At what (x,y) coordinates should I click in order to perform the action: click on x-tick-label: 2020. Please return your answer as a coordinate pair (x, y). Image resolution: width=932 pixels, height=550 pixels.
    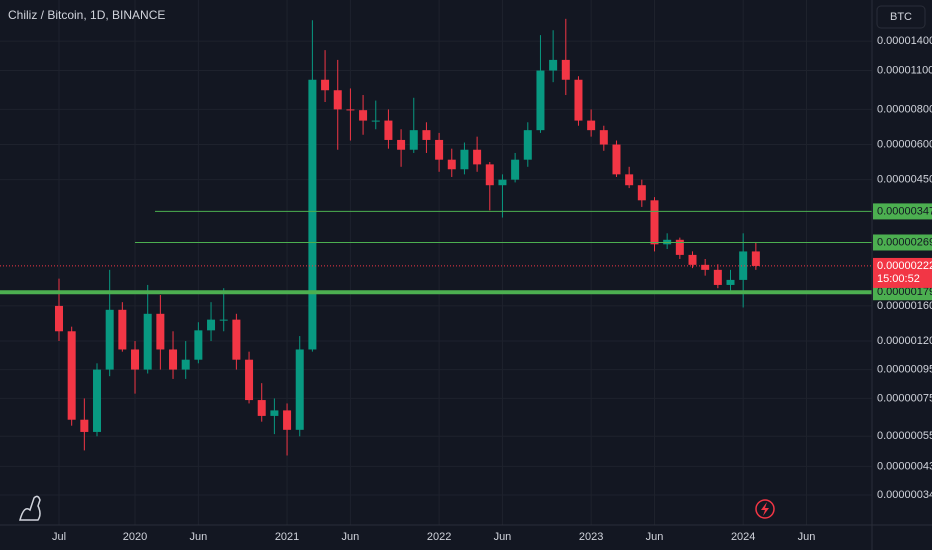
    Looking at the image, I should click on (135, 537).